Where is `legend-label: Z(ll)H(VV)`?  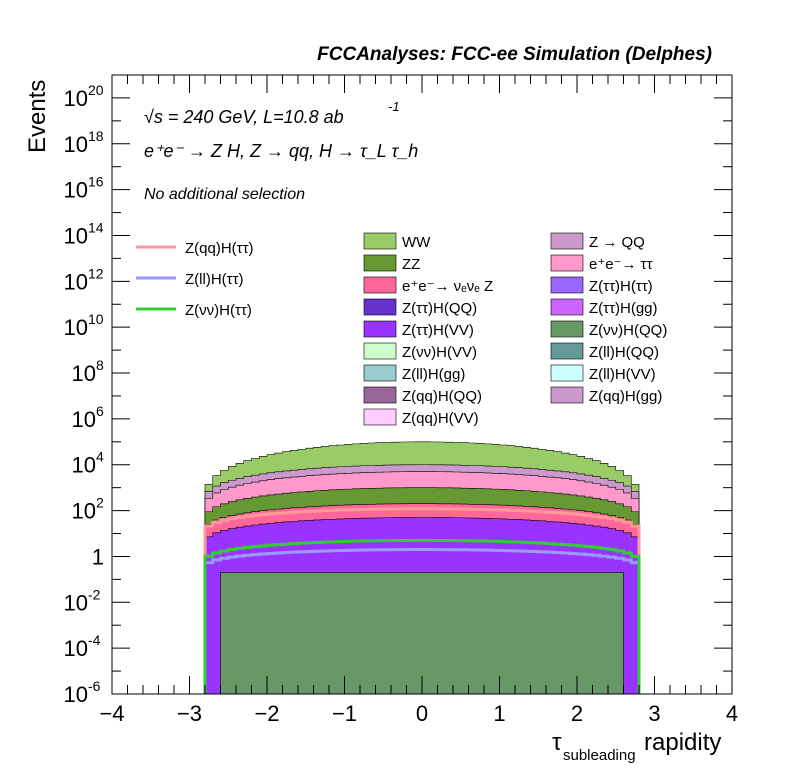
legend-label: Z(ll)H(VV) is located at coordinates (622, 374).